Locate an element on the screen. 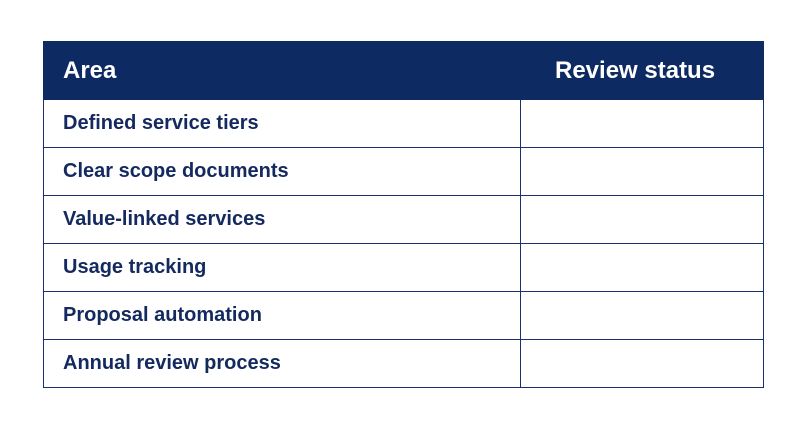 The width and height of the screenshot is (800, 426). table-row: Annual review process is located at coordinates (403, 363).